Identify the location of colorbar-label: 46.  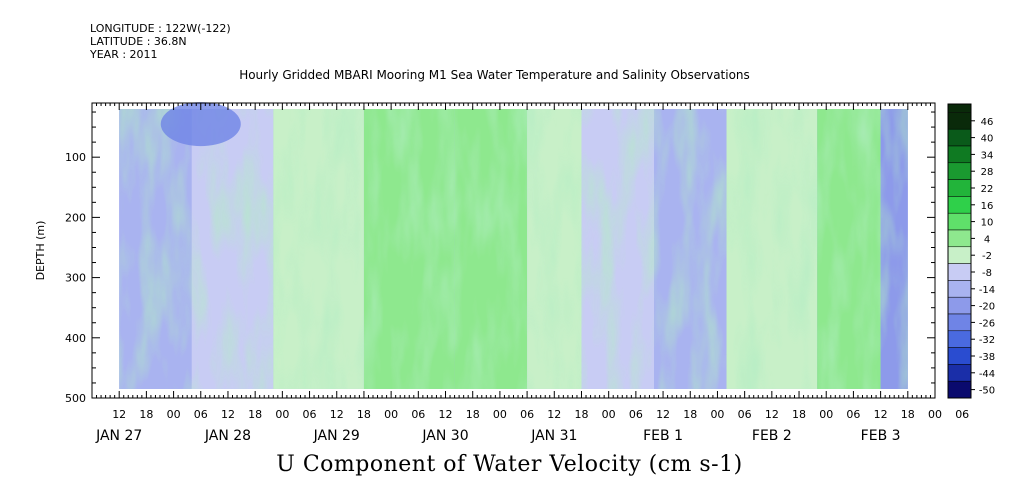
(987, 122).